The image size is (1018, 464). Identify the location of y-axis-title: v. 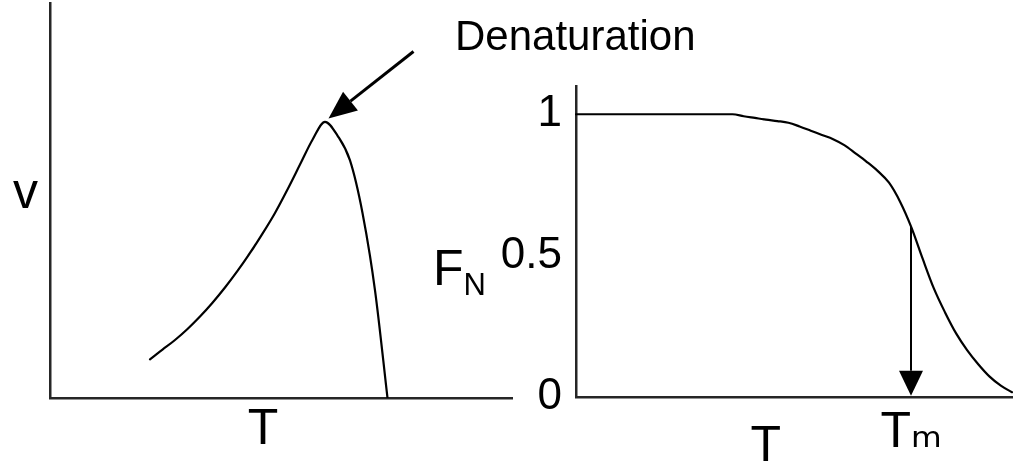
(25, 190).